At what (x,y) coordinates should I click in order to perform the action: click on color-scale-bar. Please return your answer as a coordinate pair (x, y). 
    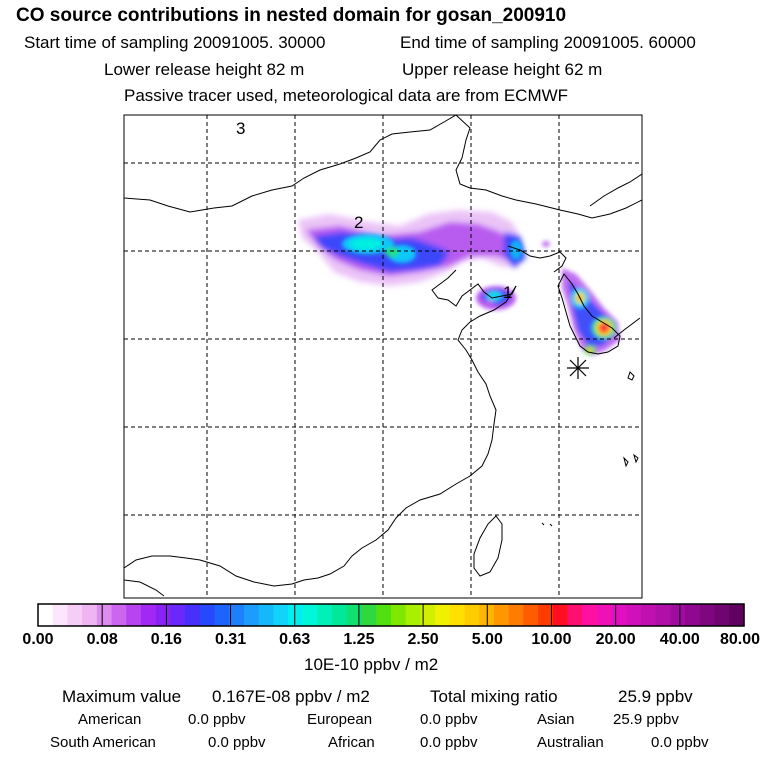
    Looking at the image, I should click on (391, 615).